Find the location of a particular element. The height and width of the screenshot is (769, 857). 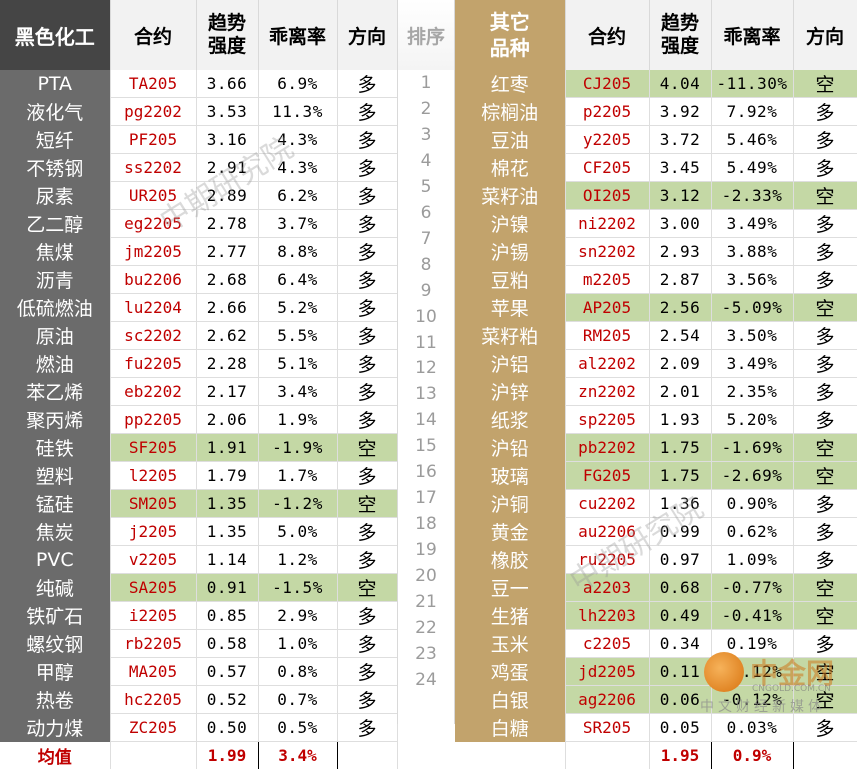

right-title-l1: 其它 is located at coordinates (510, 22).